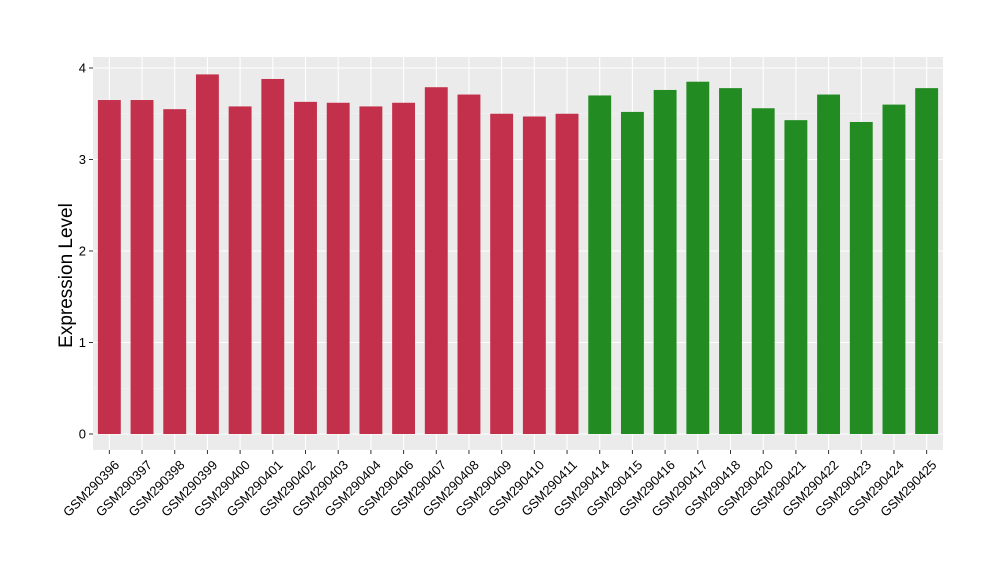 The height and width of the screenshot is (580, 1000). What do you see at coordinates (273, 256) in the screenshot?
I see `bar-GSM290401` at bounding box center [273, 256].